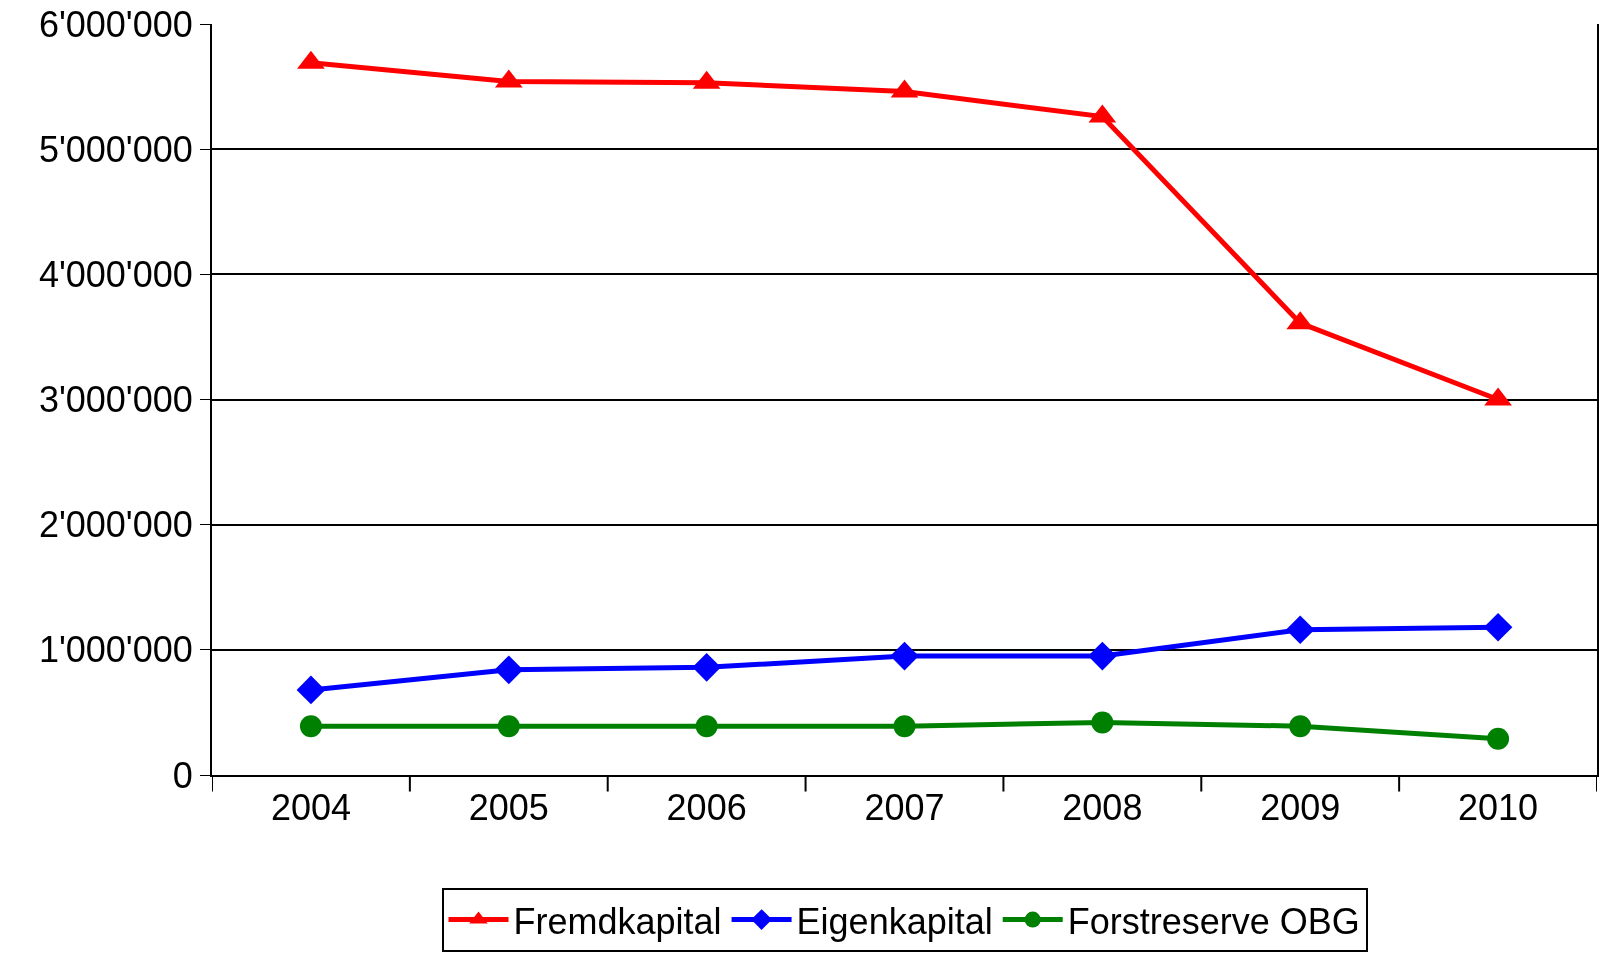 The width and height of the screenshot is (1603, 964). What do you see at coordinates (115, 24) in the screenshot?
I see `y-tick-label: 6'000'000` at bounding box center [115, 24].